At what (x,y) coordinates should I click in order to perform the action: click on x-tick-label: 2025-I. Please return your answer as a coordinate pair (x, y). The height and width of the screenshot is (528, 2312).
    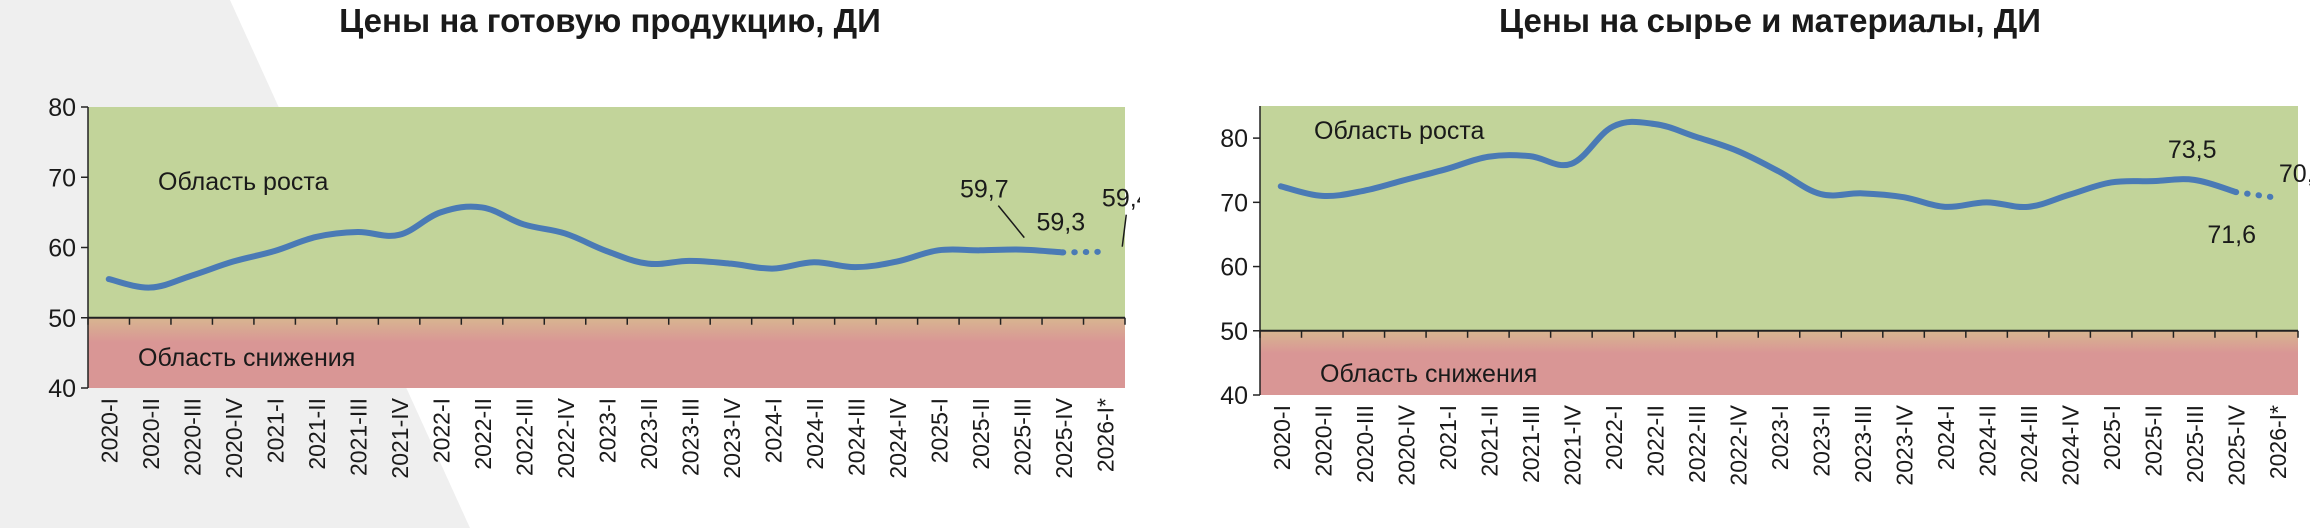
    Looking at the image, I should click on (939, 430).